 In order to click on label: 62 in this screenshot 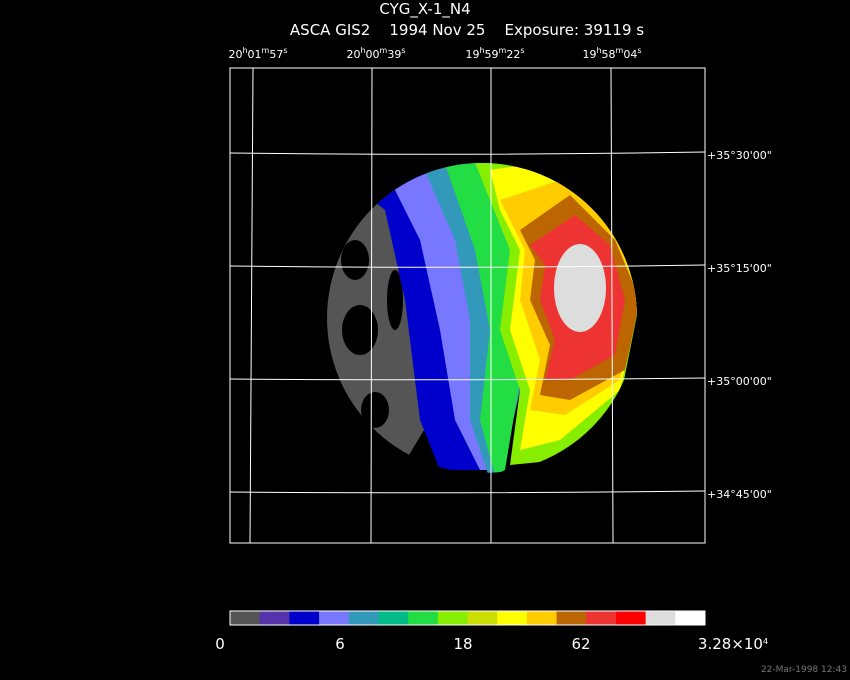, I will do `click(580, 644)`.